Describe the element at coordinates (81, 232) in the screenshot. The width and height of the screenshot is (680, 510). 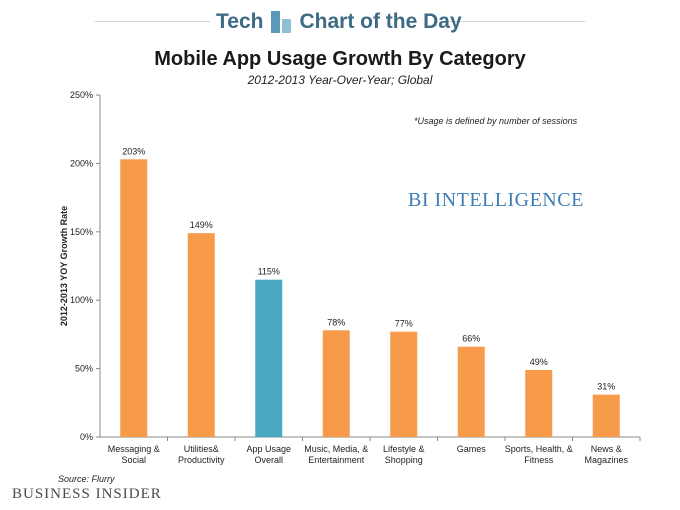
I see `y-tick-label: 150%` at that location.